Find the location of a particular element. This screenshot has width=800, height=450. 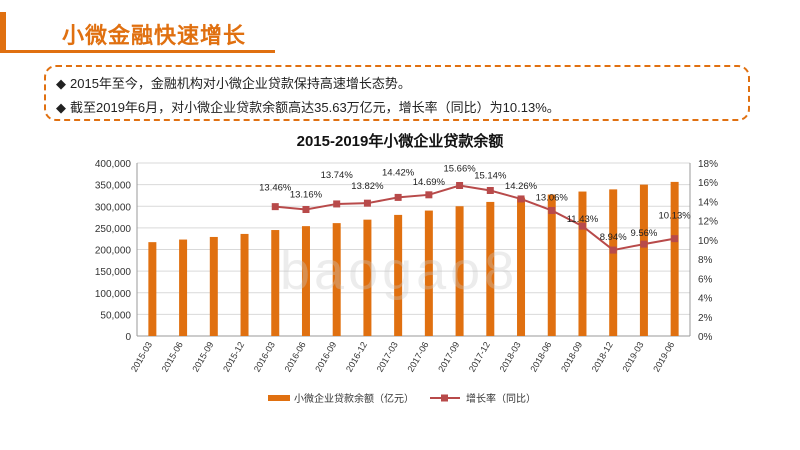

y-right-tick-label: 6% is located at coordinates (705, 279).